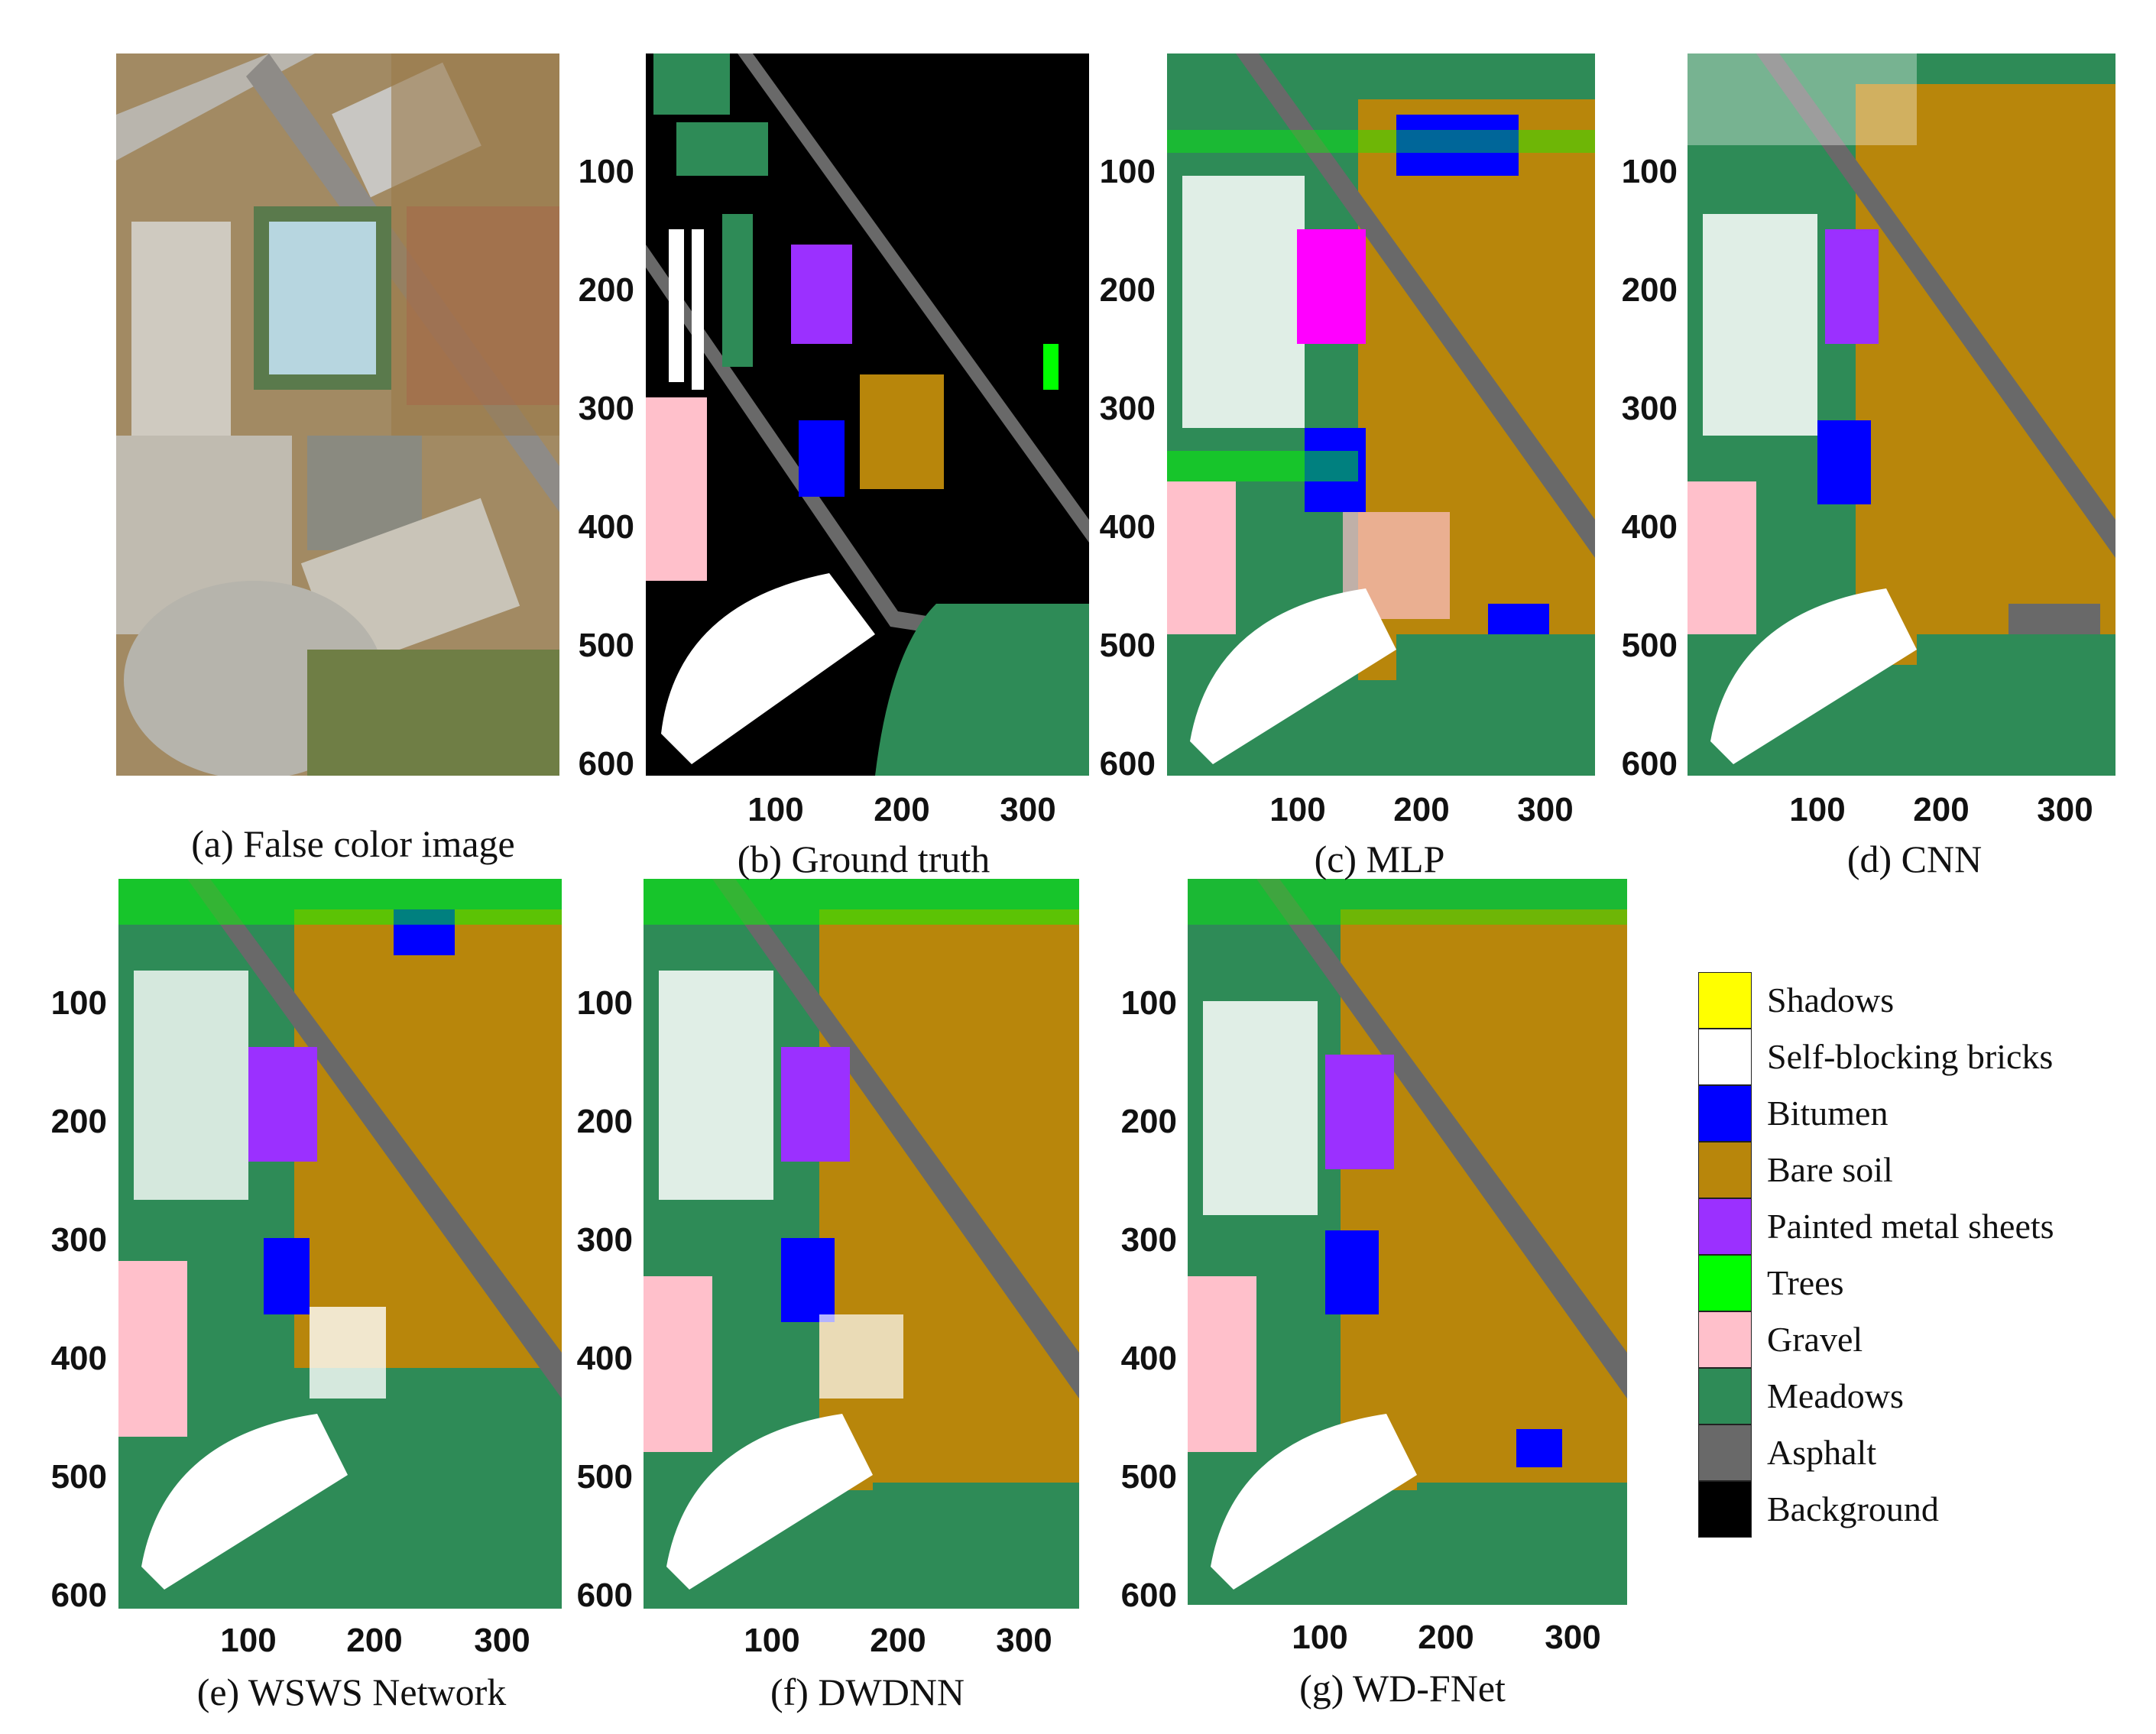 The height and width of the screenshot is (1734, 2156). I want to click on legend-item: Self-blocking bricks, so click(1912, 1057).